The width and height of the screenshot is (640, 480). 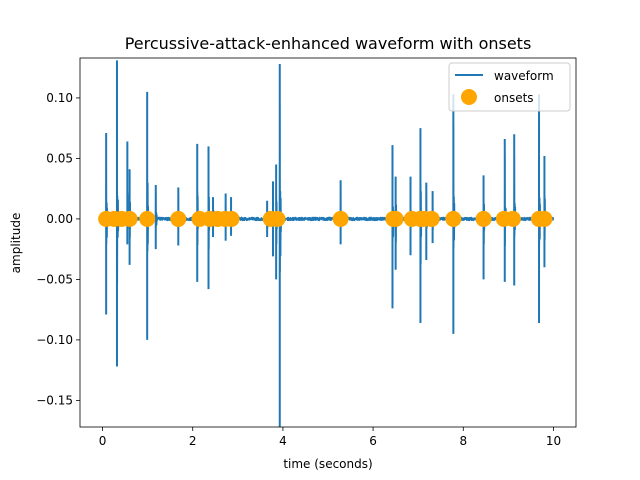 What do you see at coordinates (59, 219) in the screenshot?
I see `y-tick-label: 0.00` at bounding box center [59, 219].